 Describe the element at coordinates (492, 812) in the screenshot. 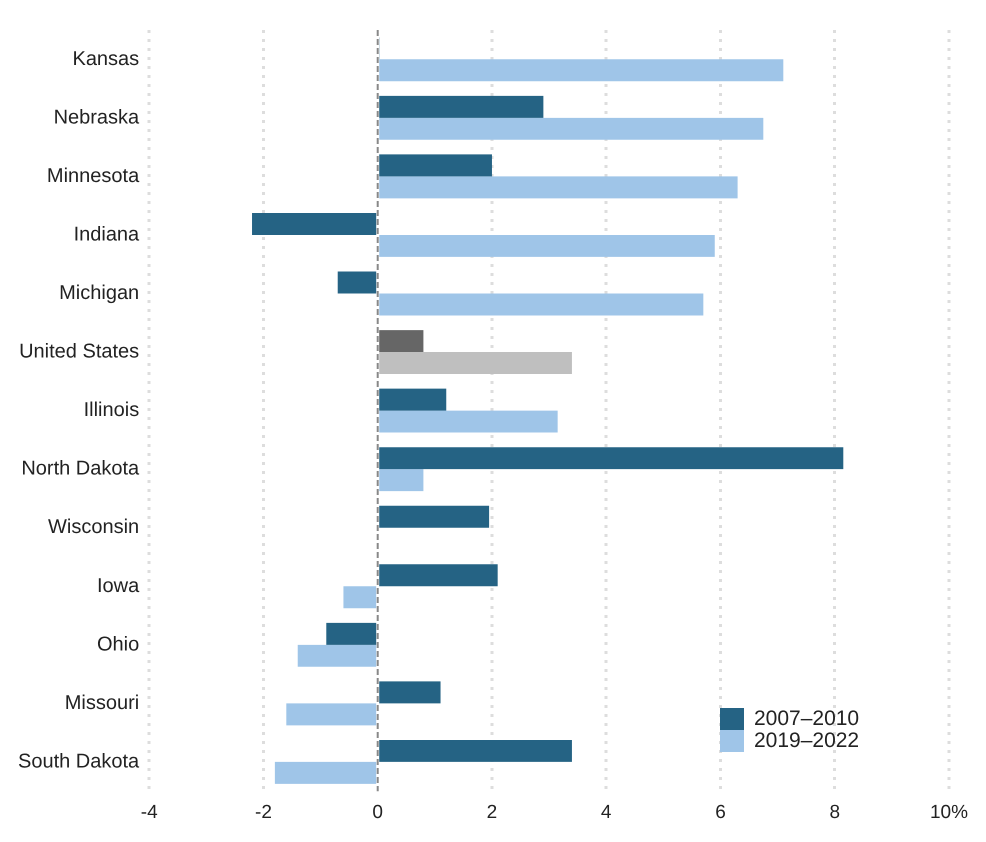

I see `x-tick-label: 2` at that location.